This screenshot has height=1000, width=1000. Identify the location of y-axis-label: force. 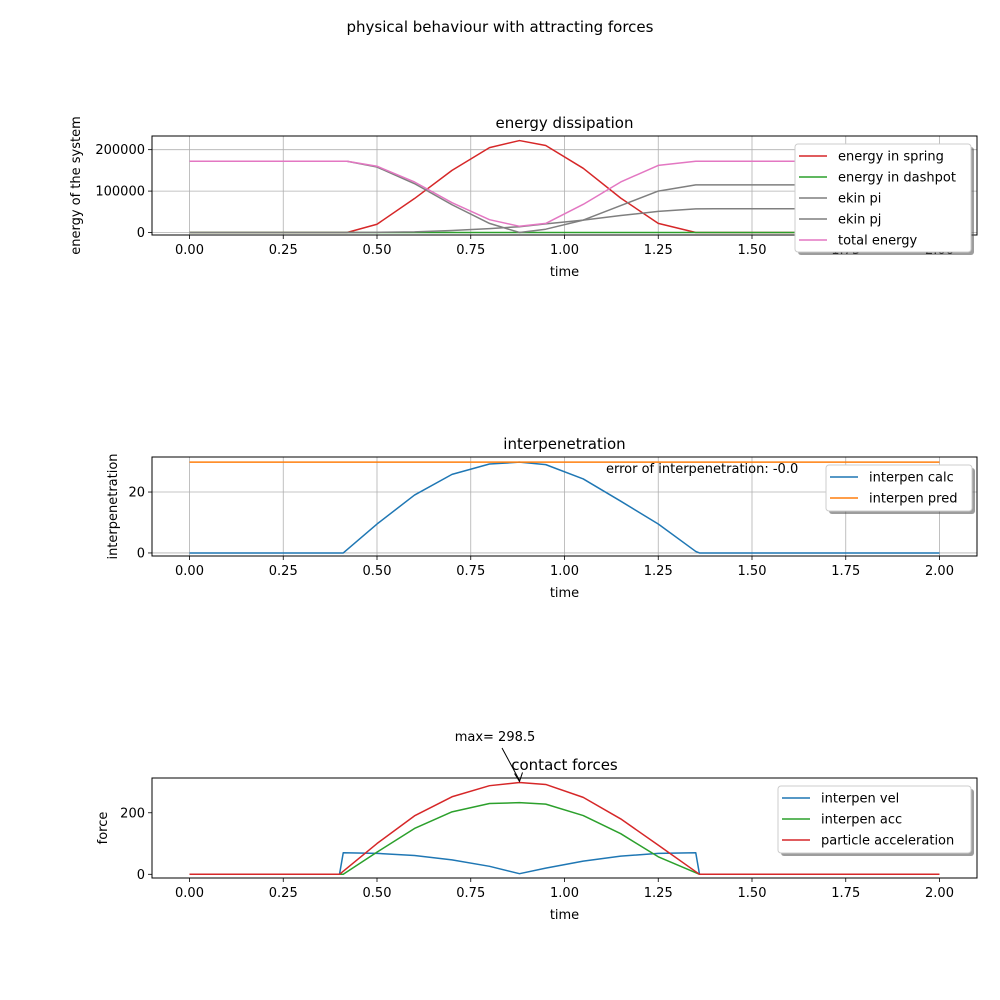
(103, 828).